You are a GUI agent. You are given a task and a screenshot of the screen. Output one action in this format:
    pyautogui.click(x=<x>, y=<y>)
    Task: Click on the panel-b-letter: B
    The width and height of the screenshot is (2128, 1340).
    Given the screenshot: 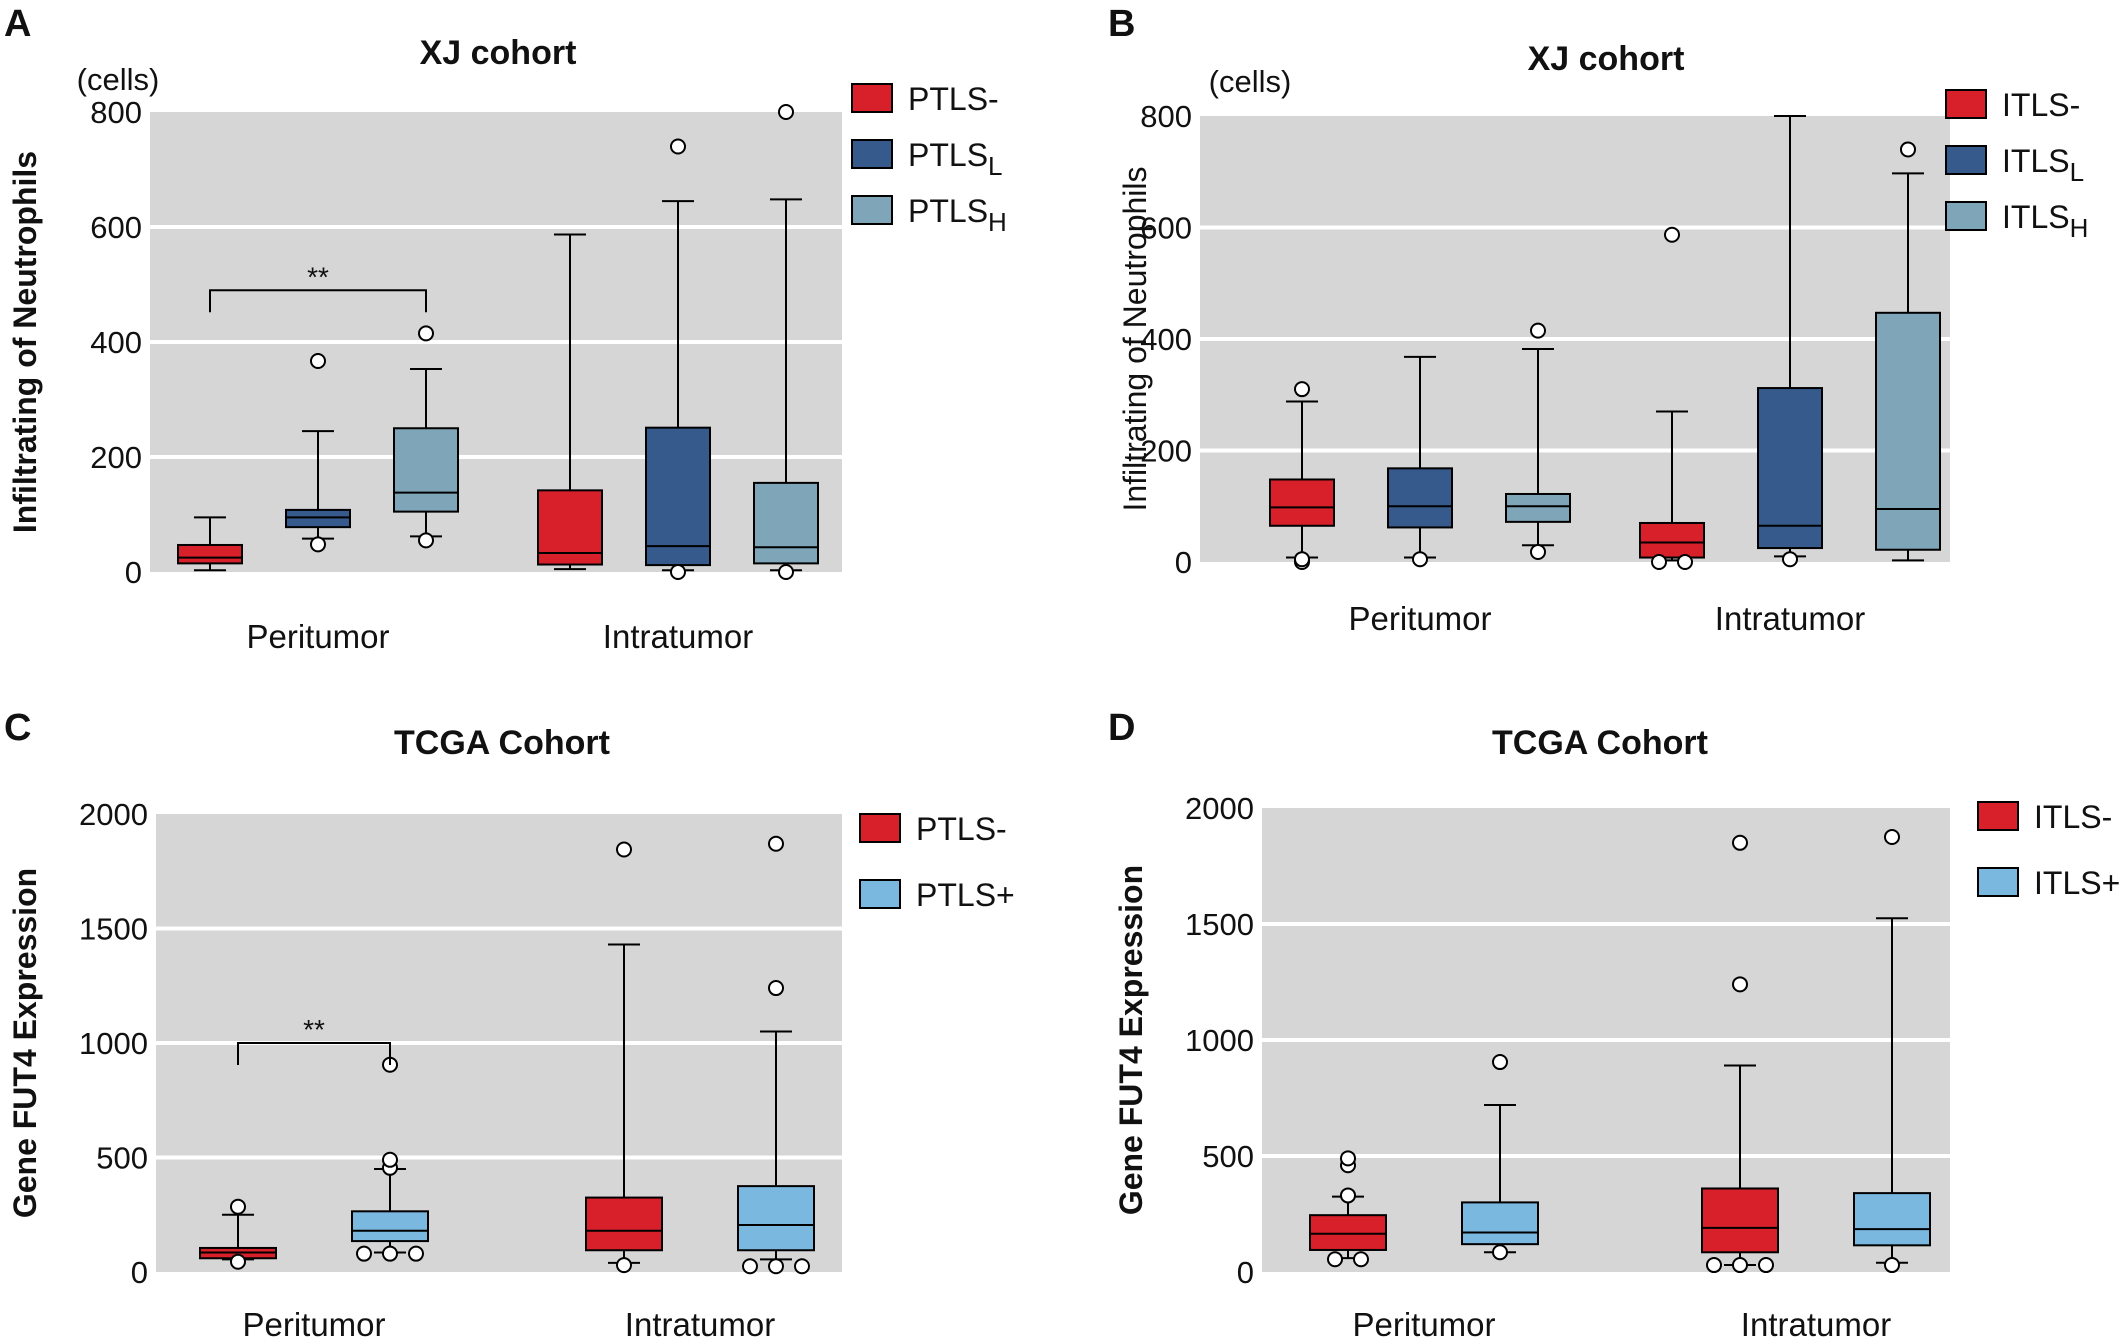 What is the action you would take?
    pyautogui.click(x=1121, y=24)
    